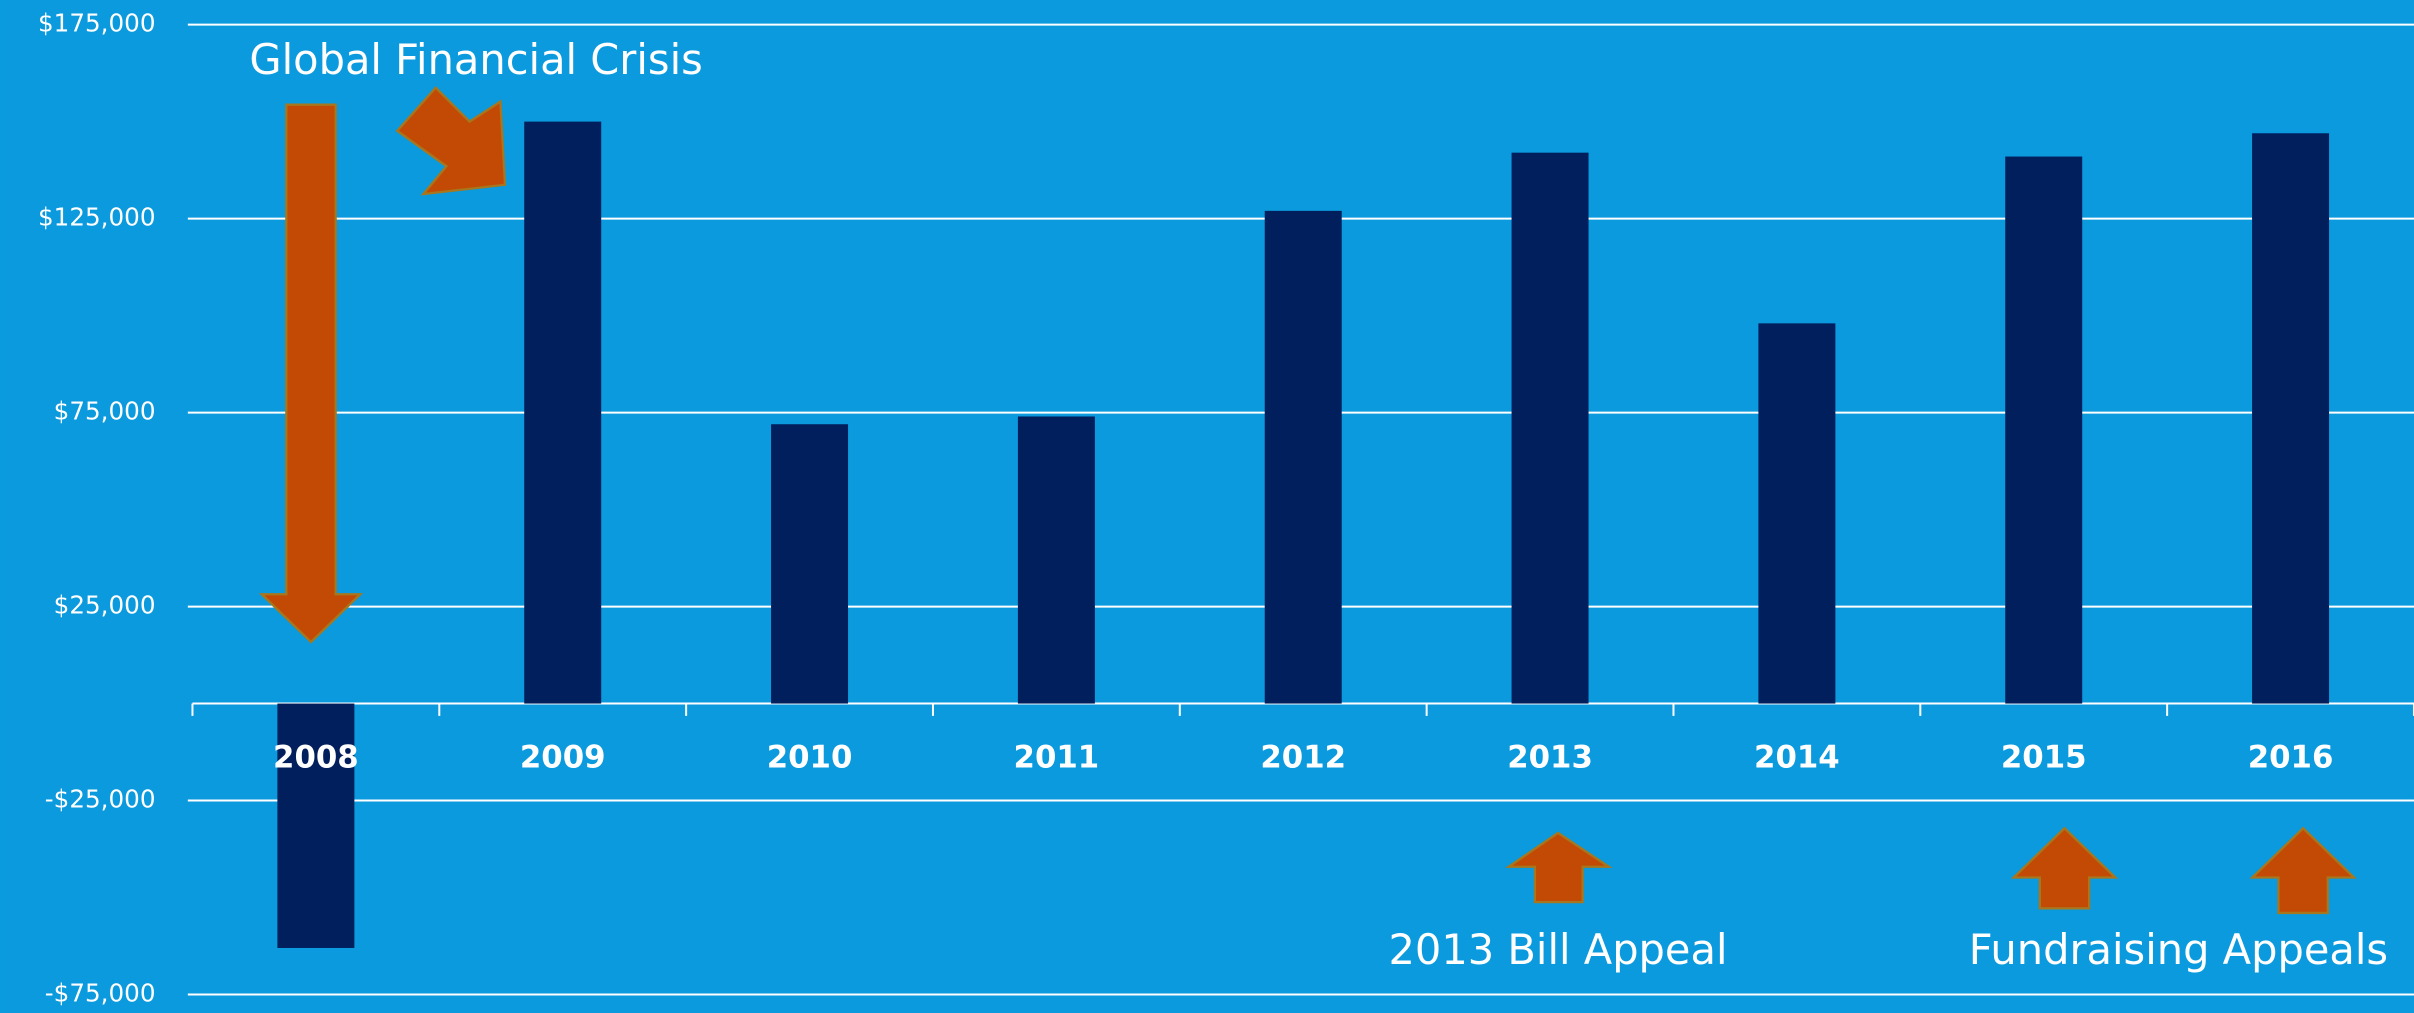 Image resolution: width=2414 pixels, height=1013 pixels. Describe the element at coordinates (1303, 757) in the screenshot. I see `x-tick-label: 2012` at that location.